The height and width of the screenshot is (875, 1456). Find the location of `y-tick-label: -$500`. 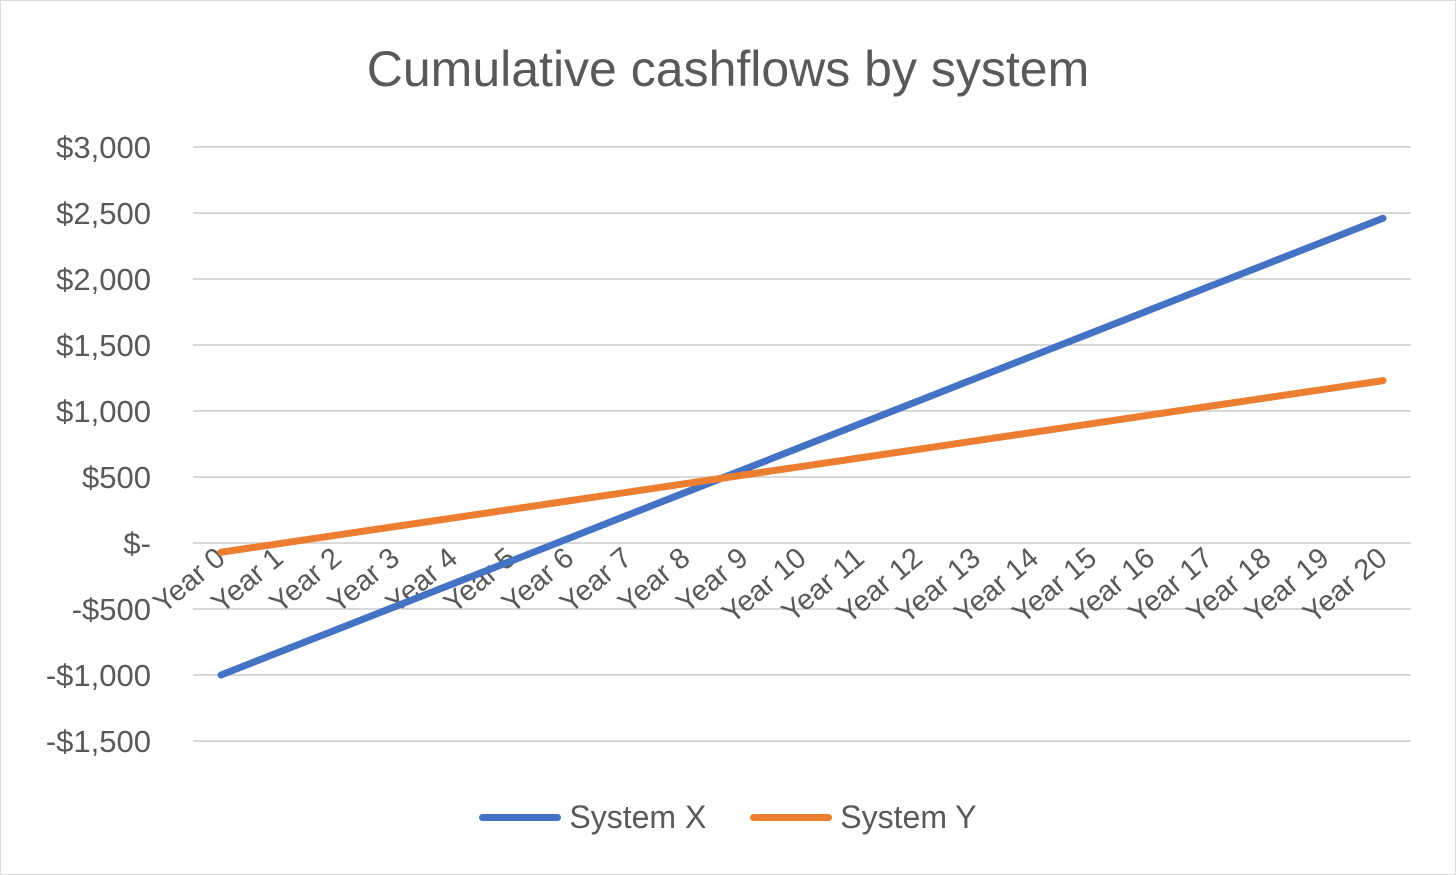

y-tick-label: -$500 is located at coordinates (111, 609).